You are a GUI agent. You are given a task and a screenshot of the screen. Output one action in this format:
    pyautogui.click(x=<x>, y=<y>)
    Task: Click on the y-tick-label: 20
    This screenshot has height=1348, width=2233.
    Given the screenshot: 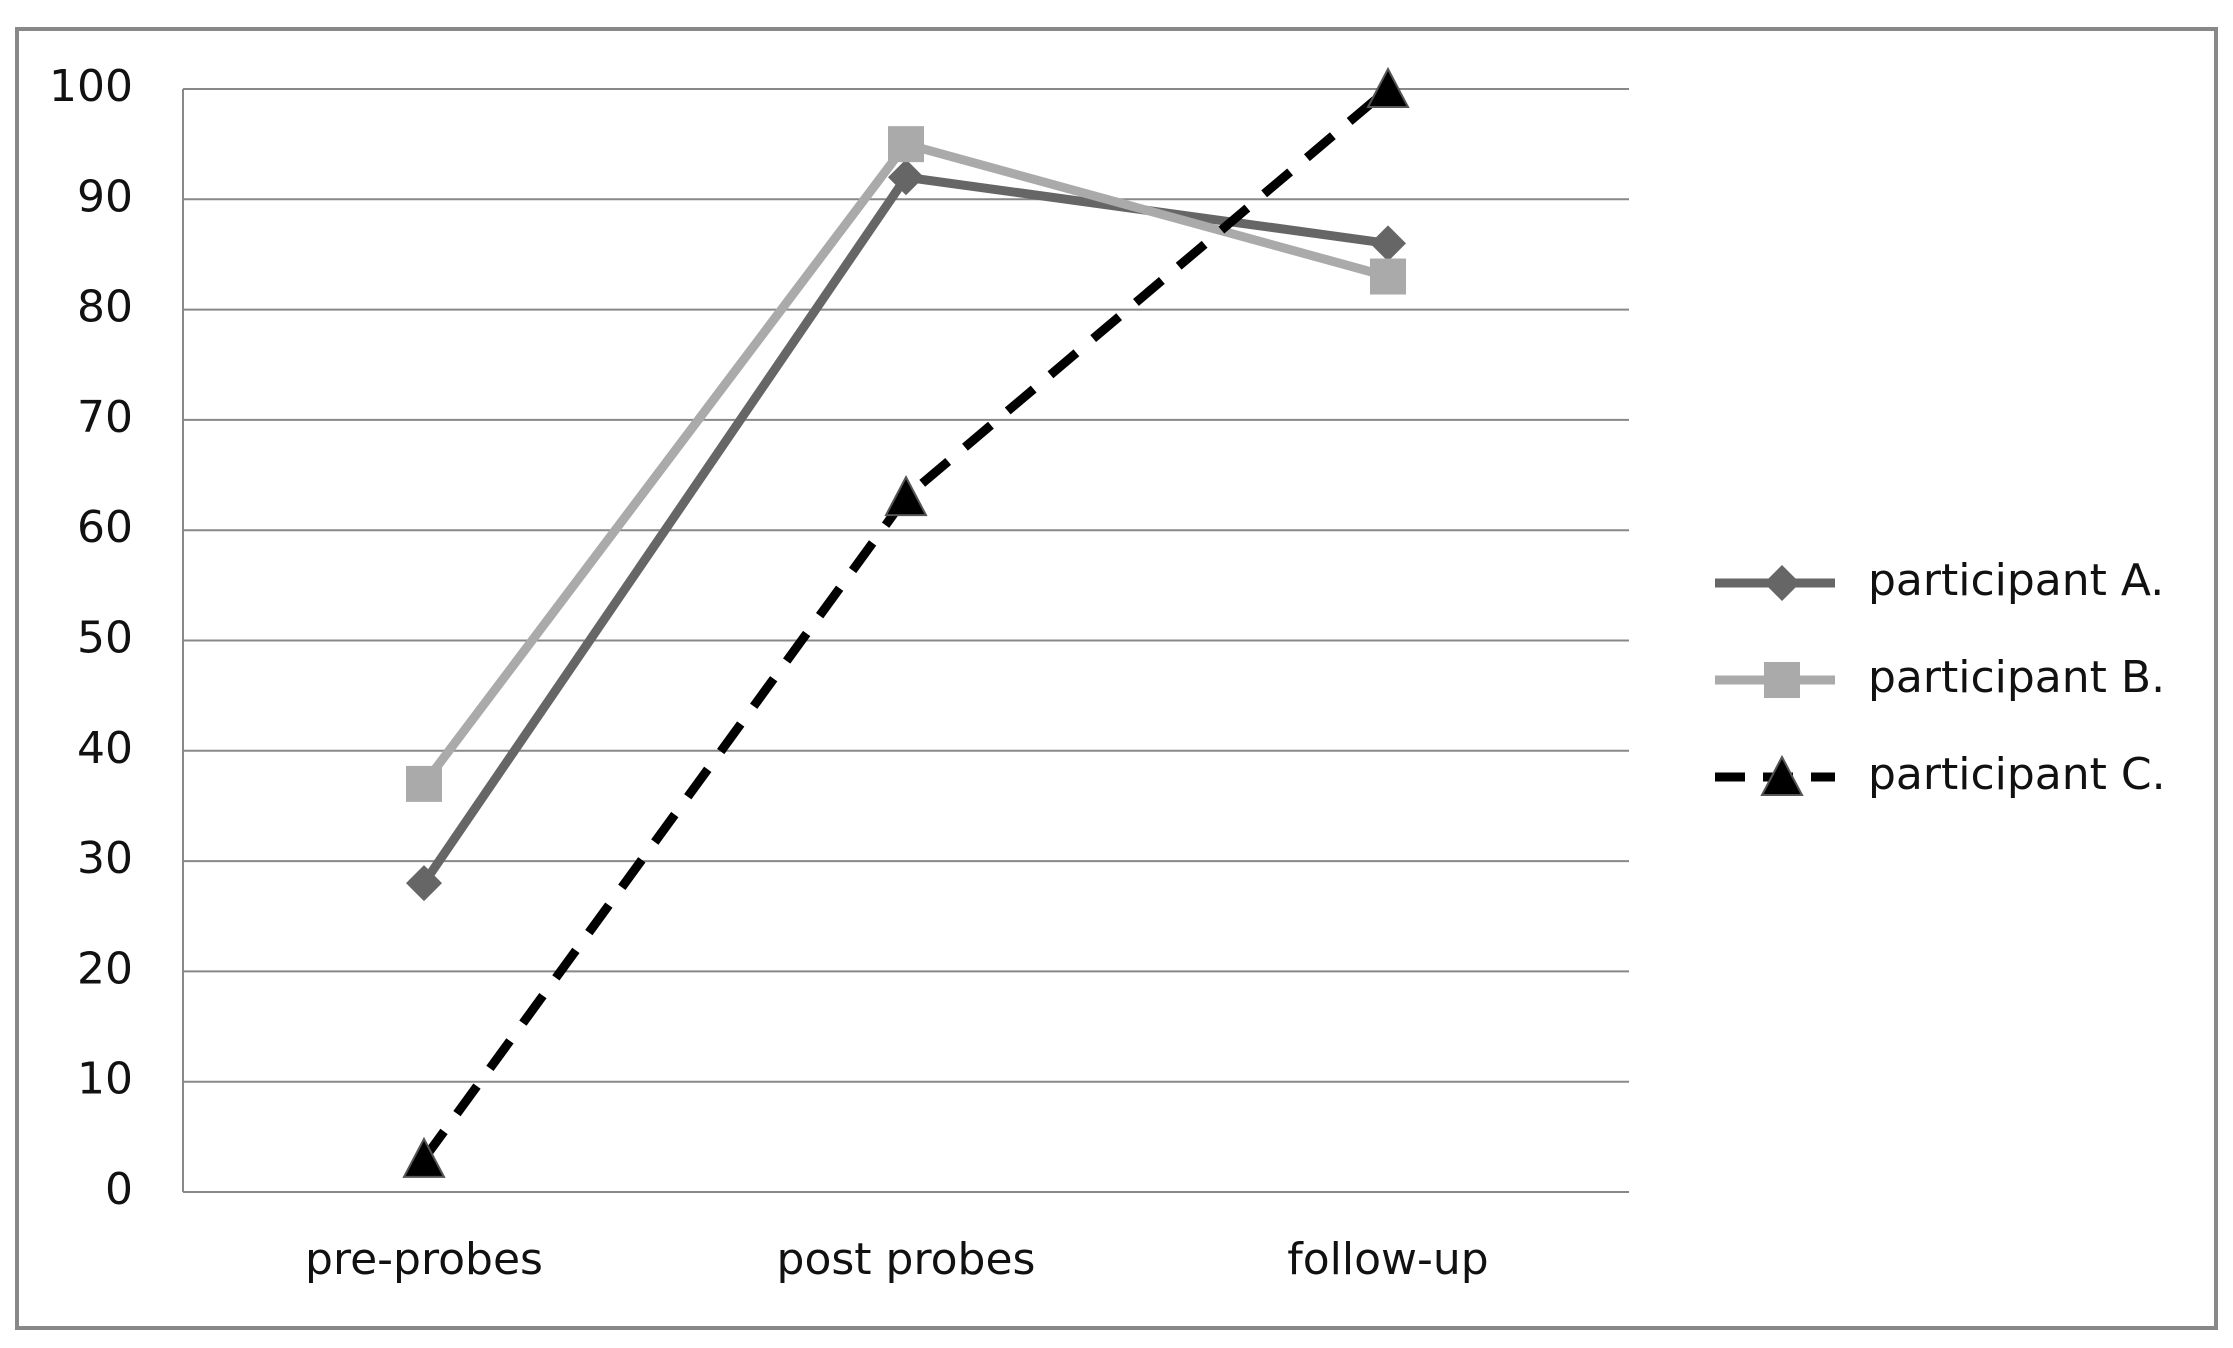 What is the action you would take?
    pyautogui.click(x=105, y=968)
    